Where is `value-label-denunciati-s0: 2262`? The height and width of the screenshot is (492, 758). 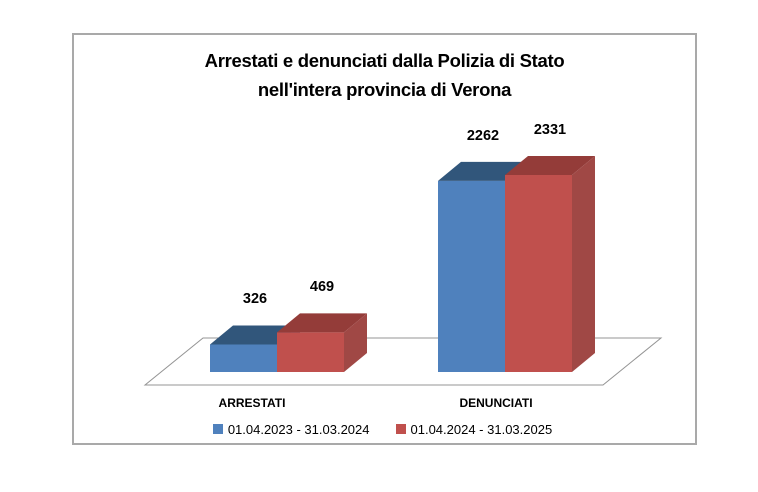
value-label-denunciati-s0: 2262 is located at coordinates (483, 135).